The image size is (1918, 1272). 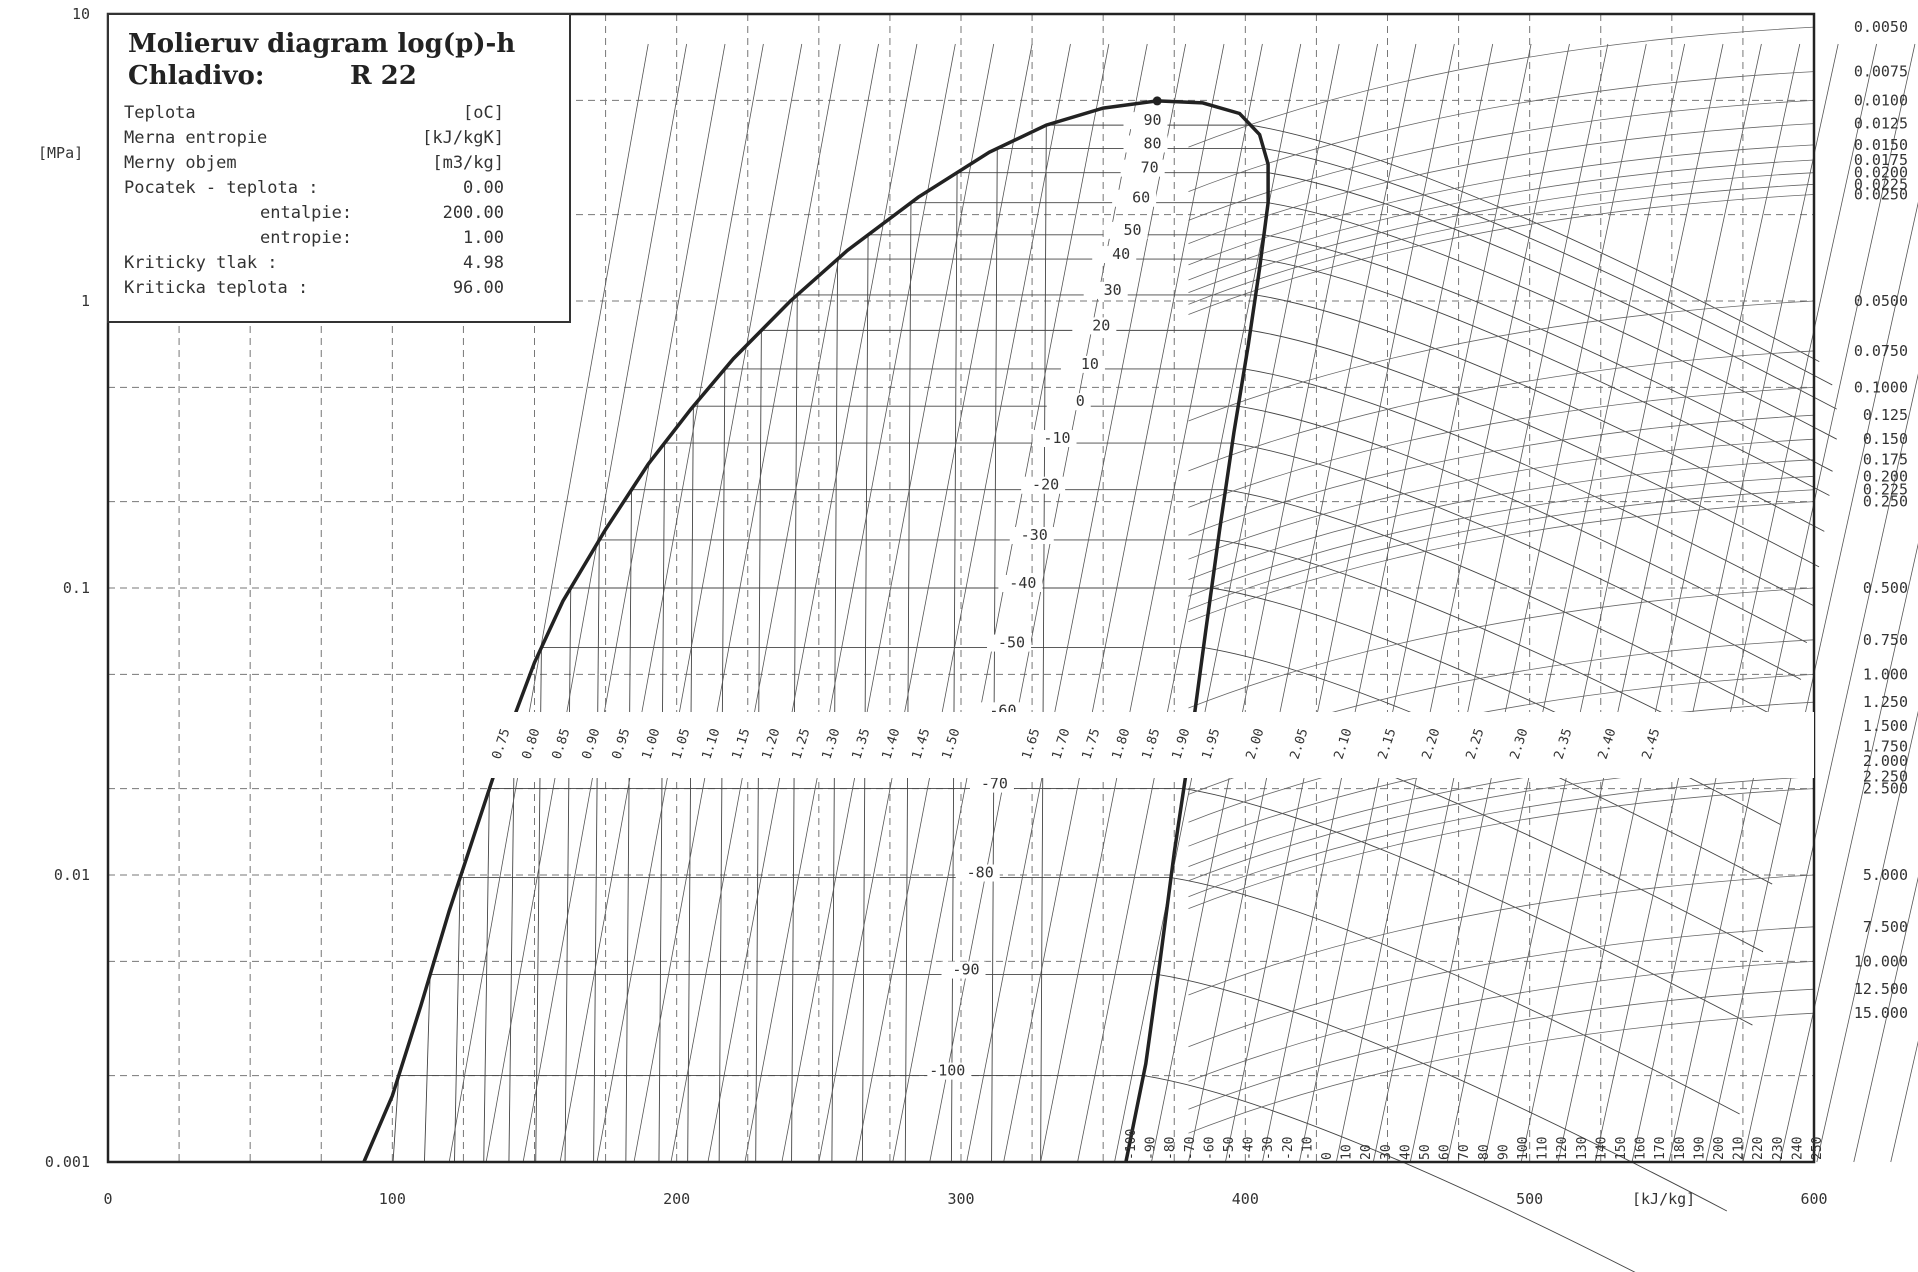 I want to click on refrigerant-name: R 22, so click(x=383, y=76).